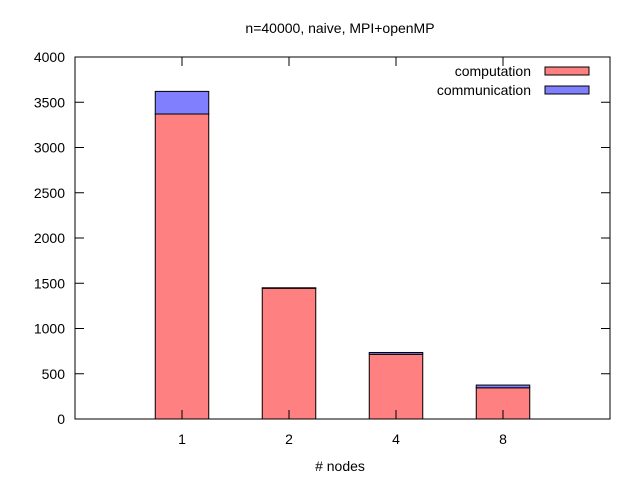  I want to click on legend-swatch-computation, so click(567, 71).